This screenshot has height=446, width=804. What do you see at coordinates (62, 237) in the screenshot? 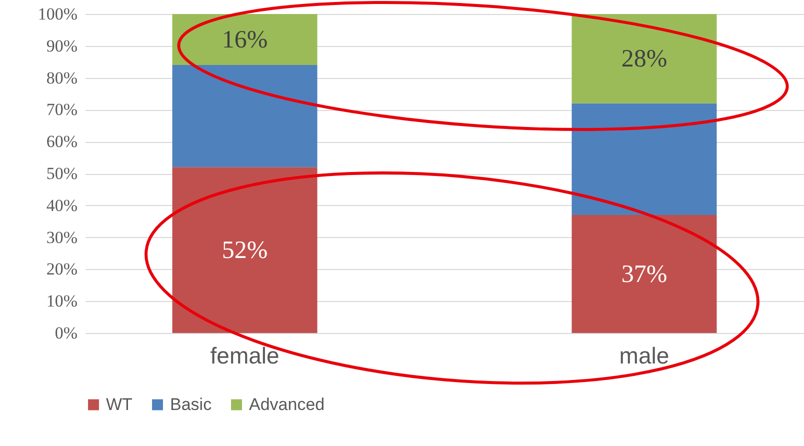
I see `y-tick-label: 30%` at bounding box center [62, 237].